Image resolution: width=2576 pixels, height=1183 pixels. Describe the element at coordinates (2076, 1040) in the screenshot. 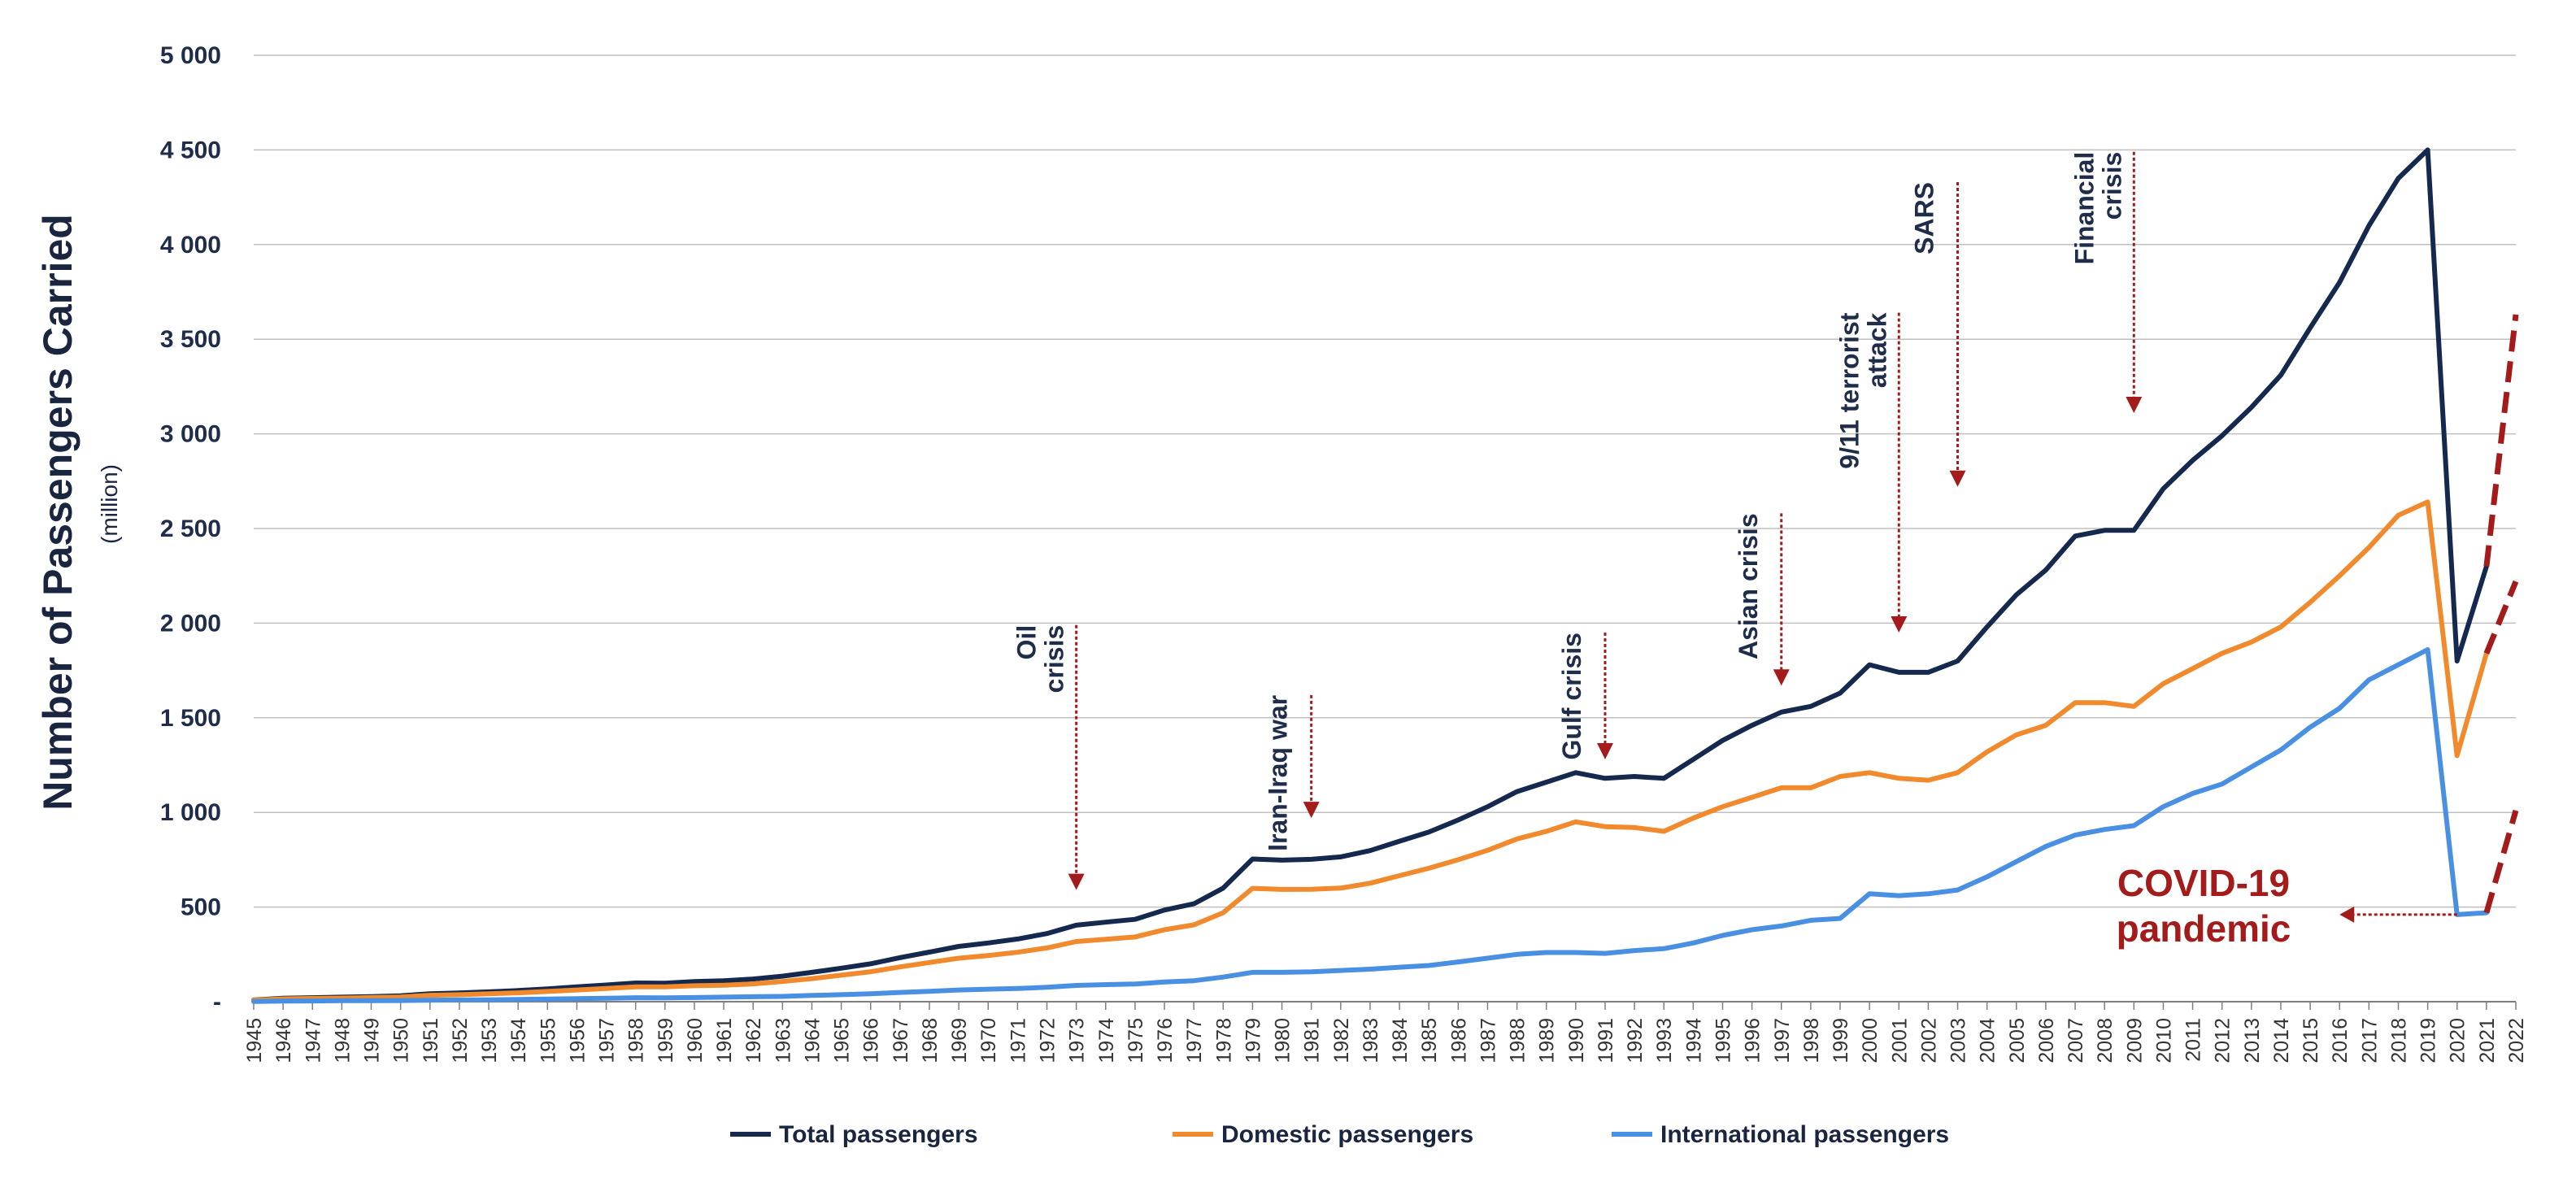

I see `x-tick-label: 2007` at that location.